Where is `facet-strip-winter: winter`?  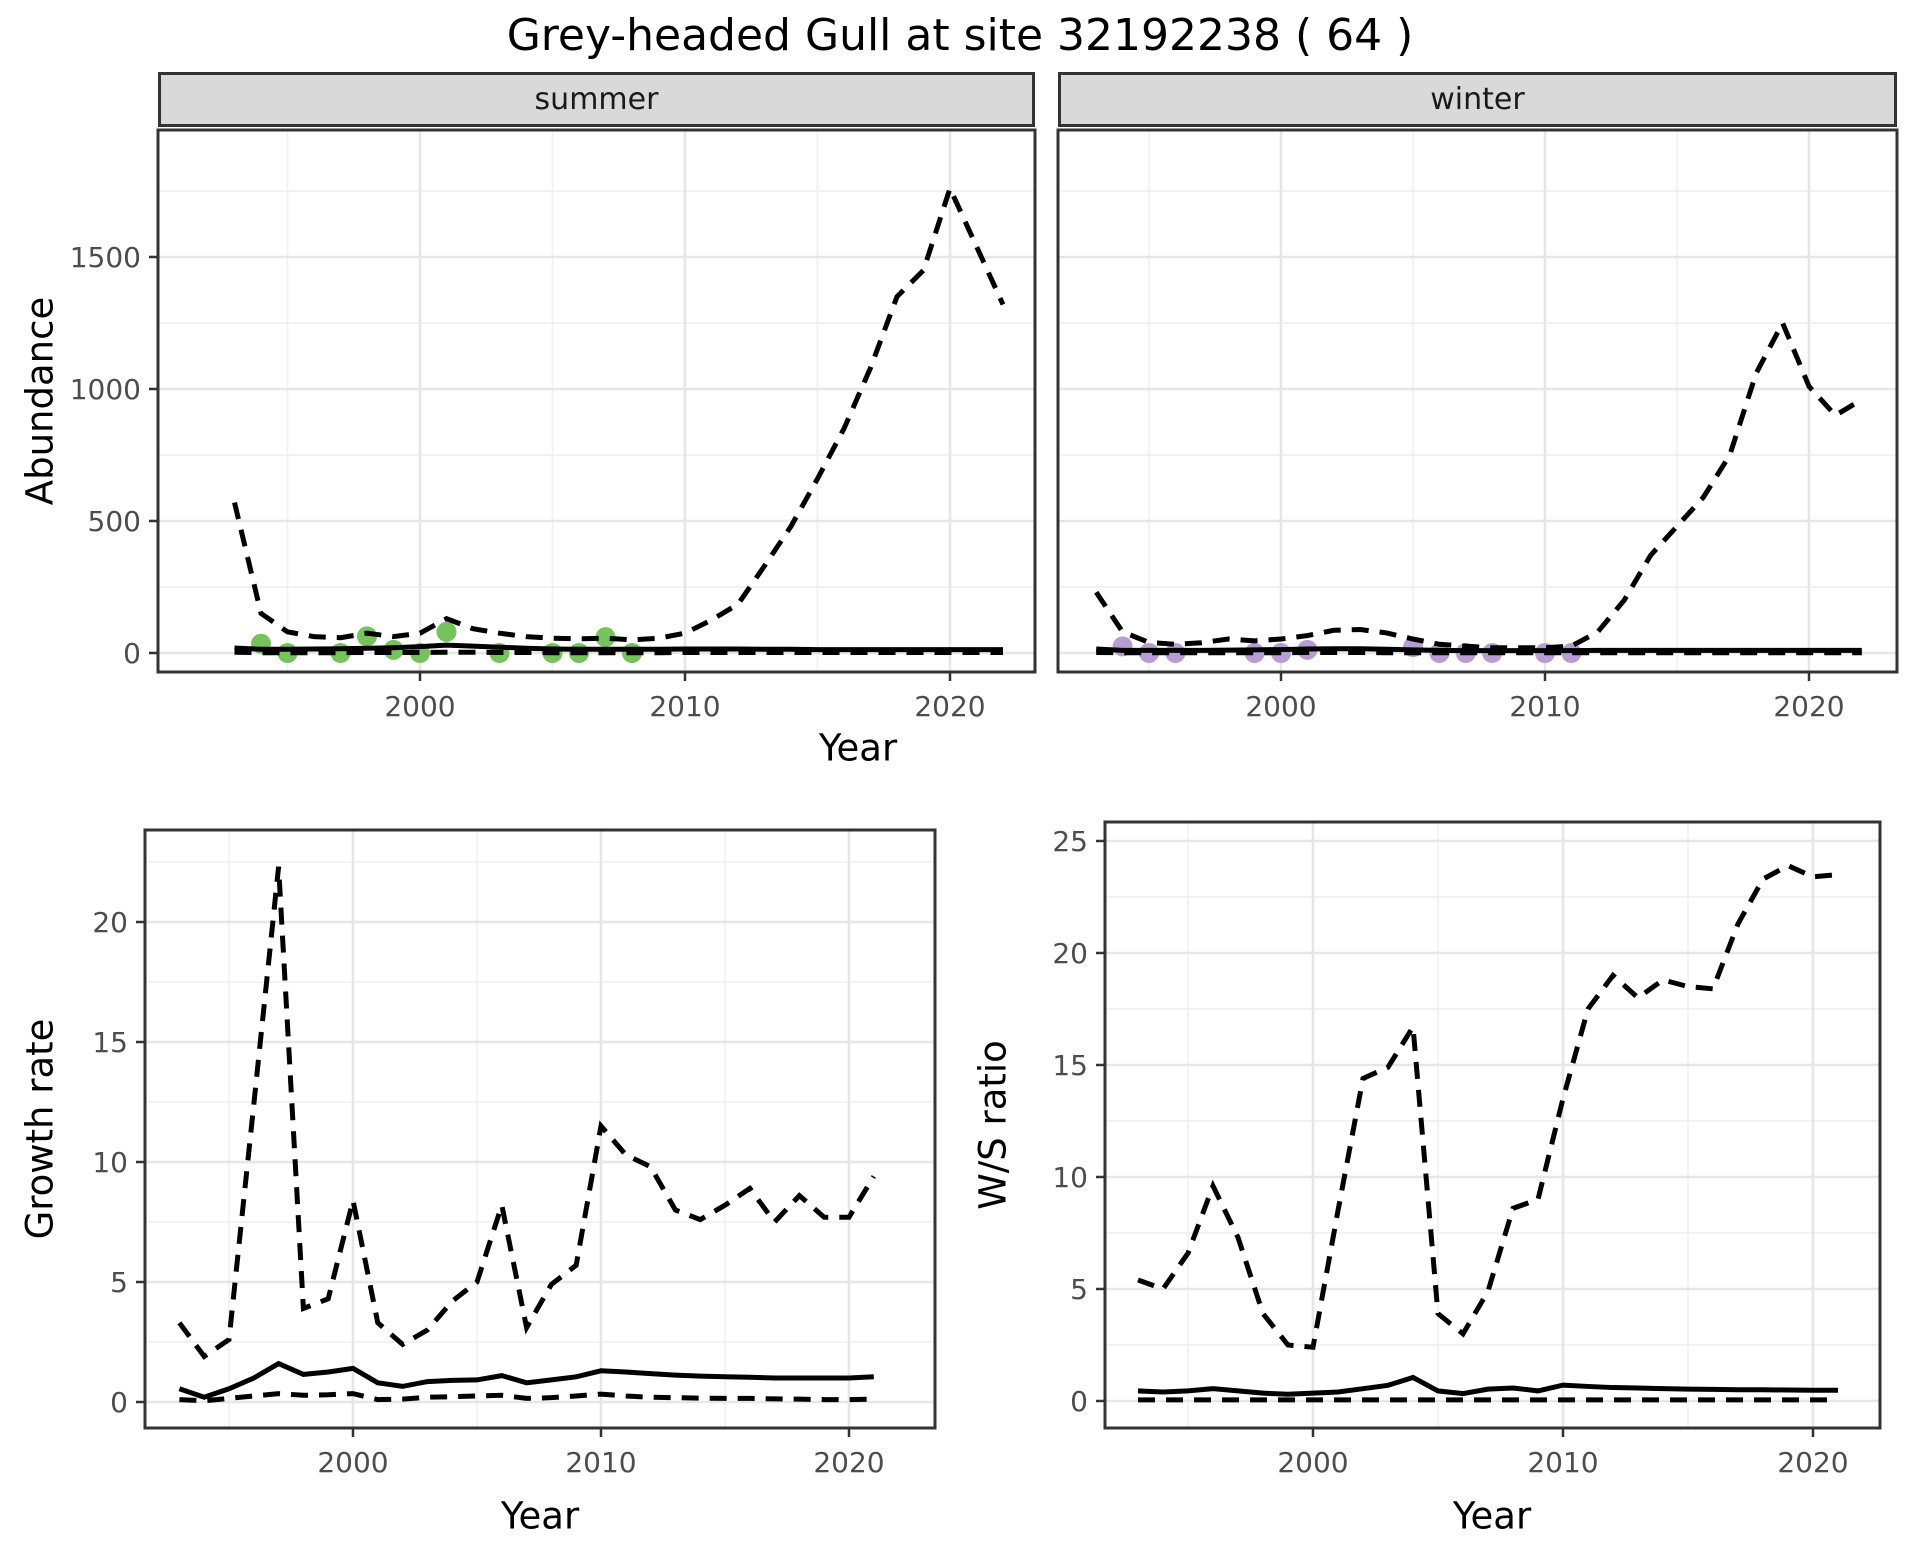
facet-strip-winter: winter is located at coordinates (1477, 99).